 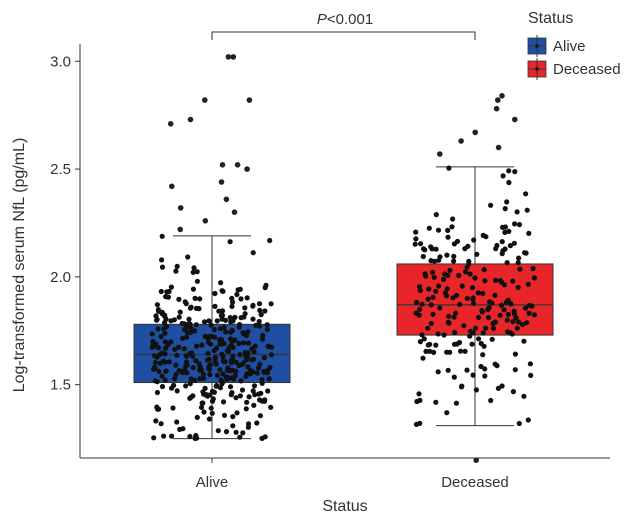 What do you see at coordinates (60, 169) in the screenshot?
I see `y-tick-label: 2.5` at bounding box center [60, 169].